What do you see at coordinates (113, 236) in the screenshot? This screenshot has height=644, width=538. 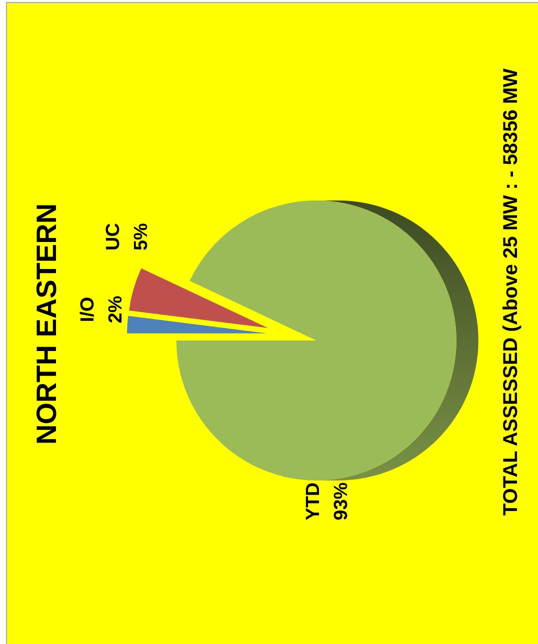 I see `slice-label: UC` at bounding box center [113, 236].